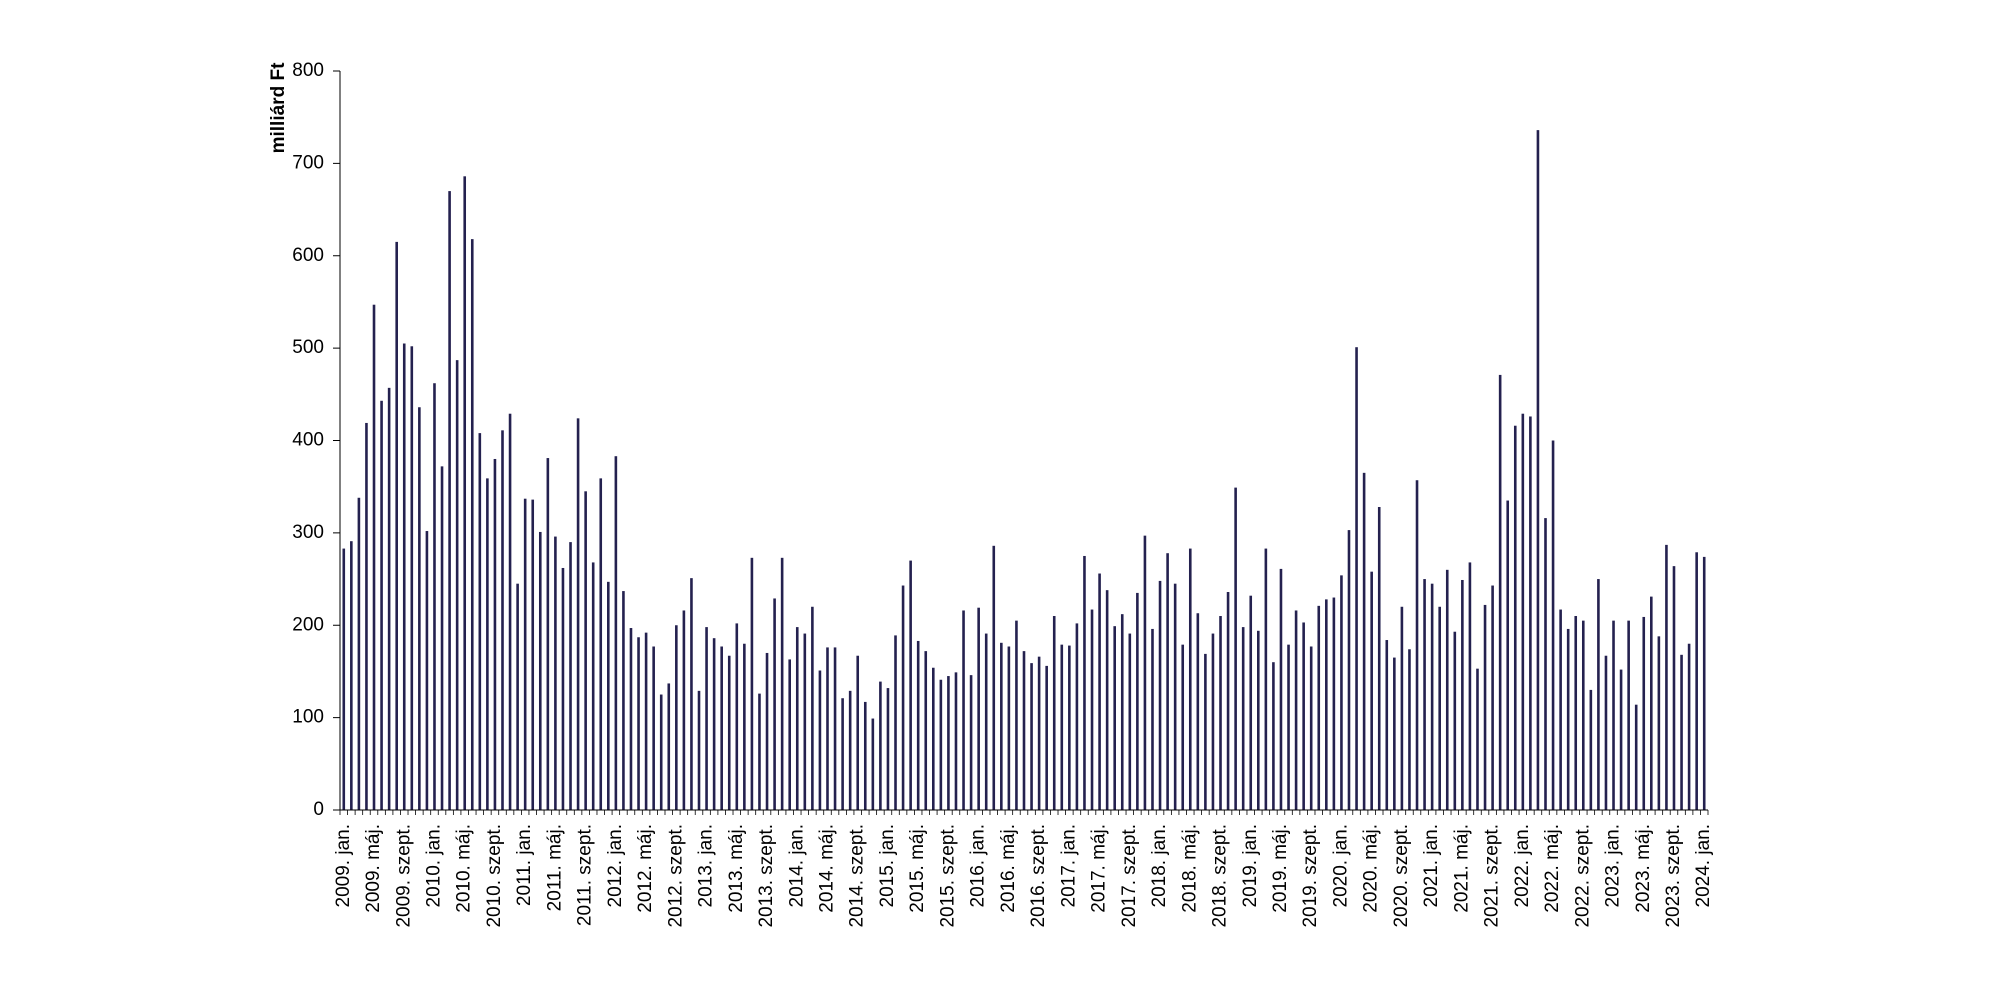  What do you see at coordinates (1159, 865) in the screenshot?
I see `x-tick-label: 2018. jan.` at bounding box center [1159, 865].